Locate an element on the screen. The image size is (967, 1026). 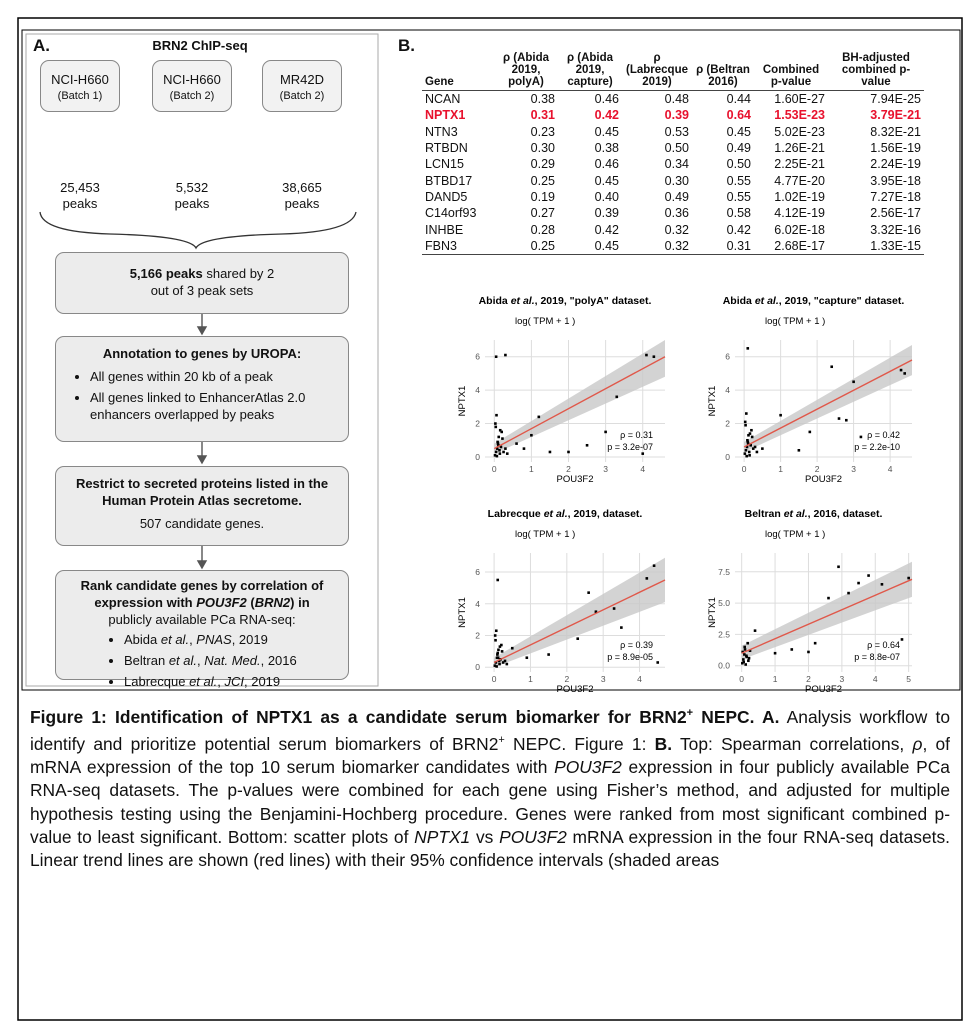
x-tick-label: 5 is located at coordinates (908, 679).